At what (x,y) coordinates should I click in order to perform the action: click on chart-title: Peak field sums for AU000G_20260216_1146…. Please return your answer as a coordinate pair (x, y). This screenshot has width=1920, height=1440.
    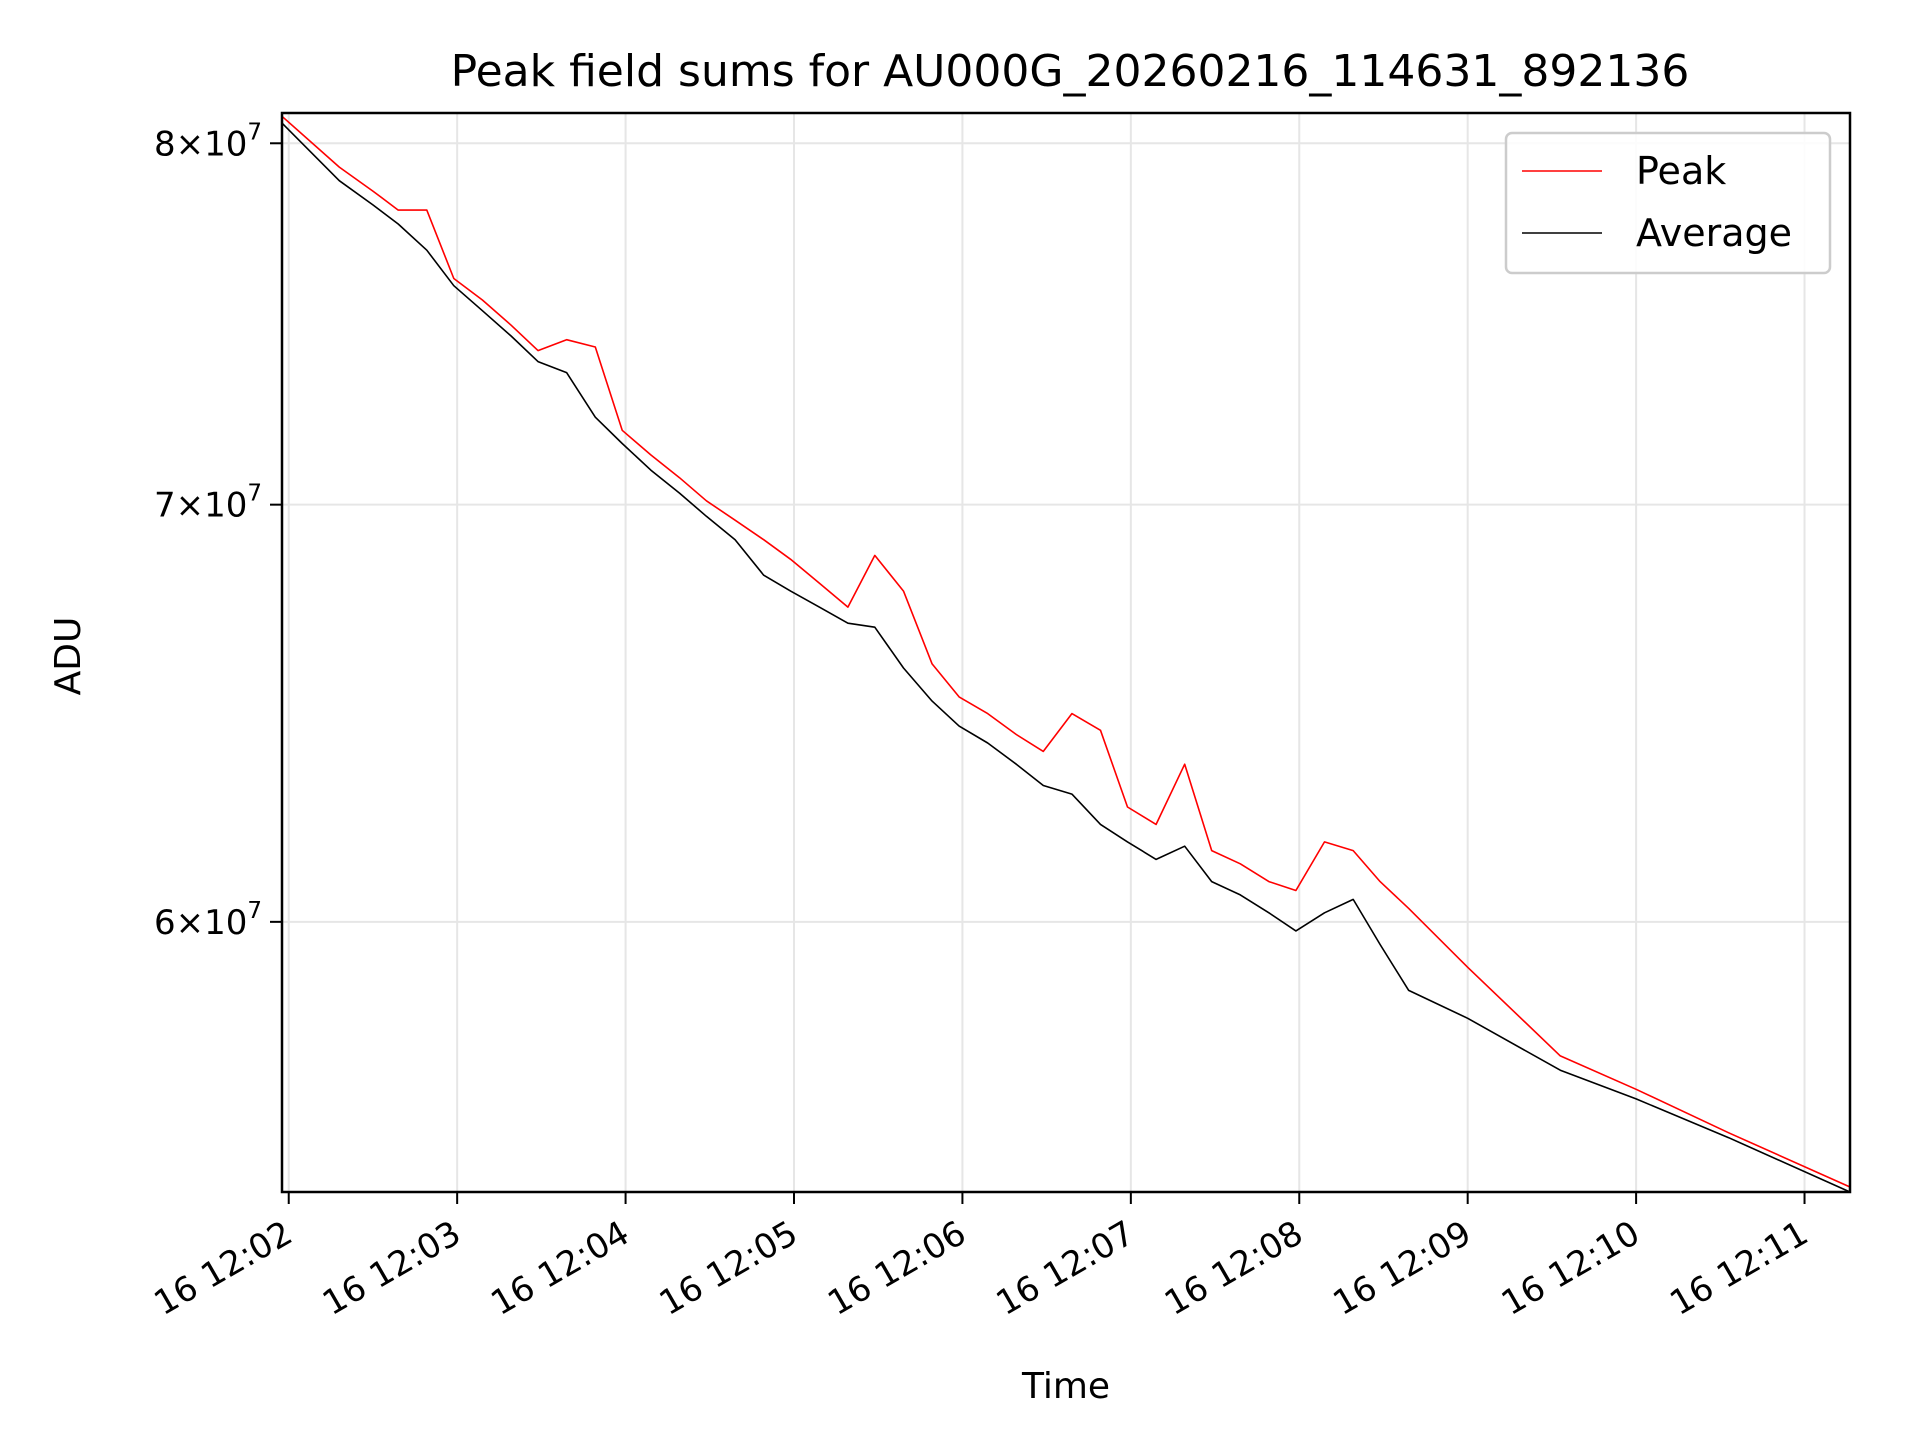
    Looking at the image, I should click on (1070, 71).